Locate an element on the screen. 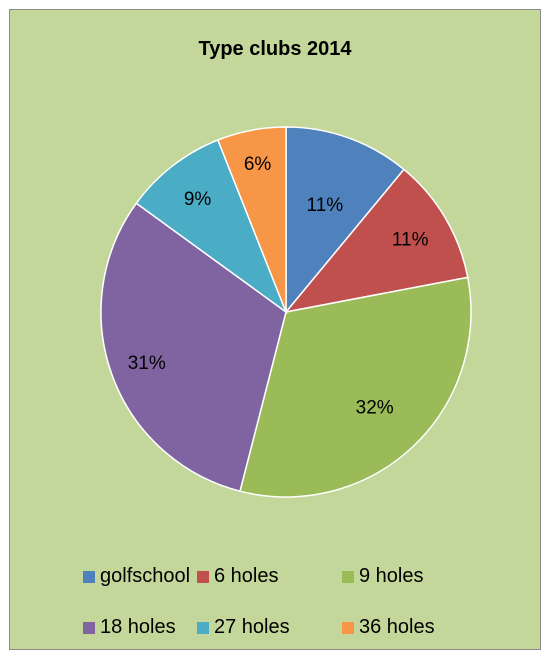 The image size is (551, 657). data-label-5: 6% is located at coordinates (258, 164).